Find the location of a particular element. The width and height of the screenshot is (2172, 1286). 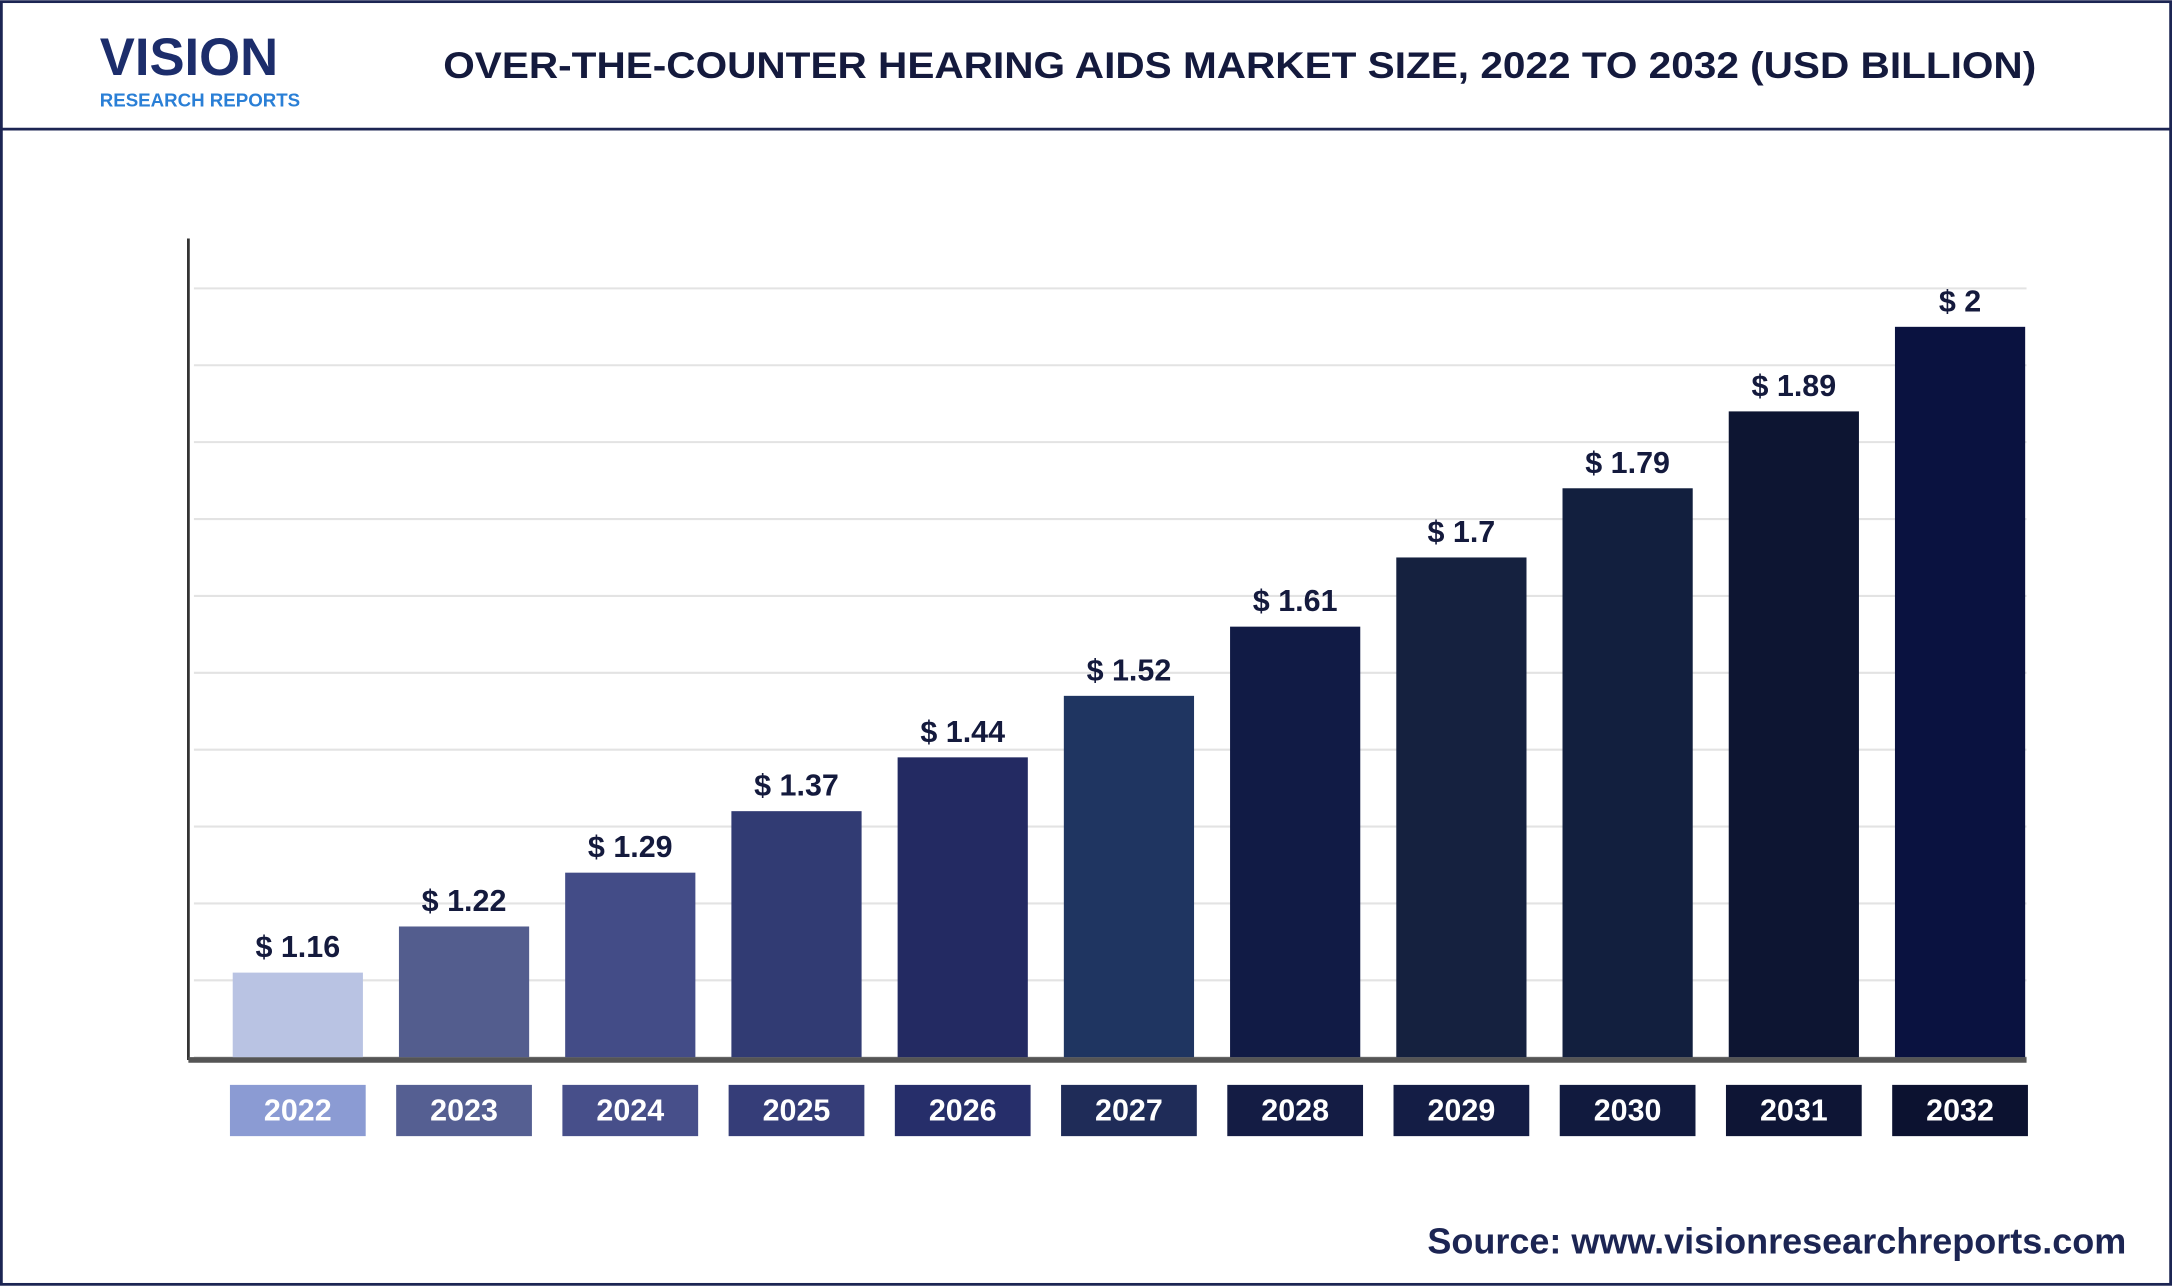

x-tick-label: 2025 is located at coordinates (797, 1111).